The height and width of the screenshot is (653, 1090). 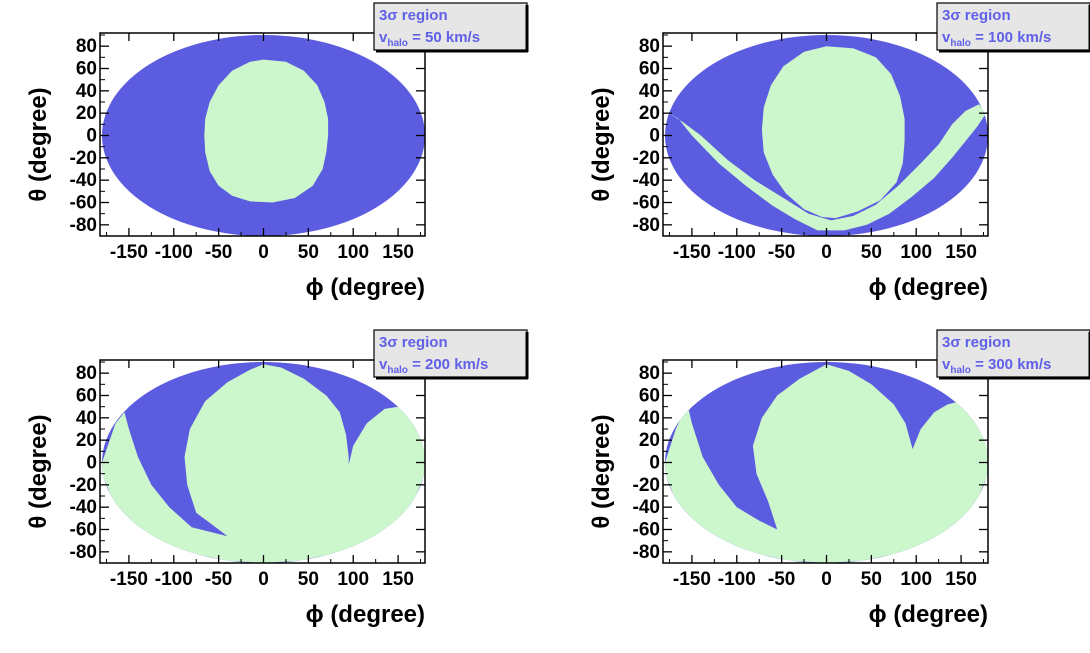 I want to click on legend-velocity-value: = 300 km/s, so click(x=1011, y=364).